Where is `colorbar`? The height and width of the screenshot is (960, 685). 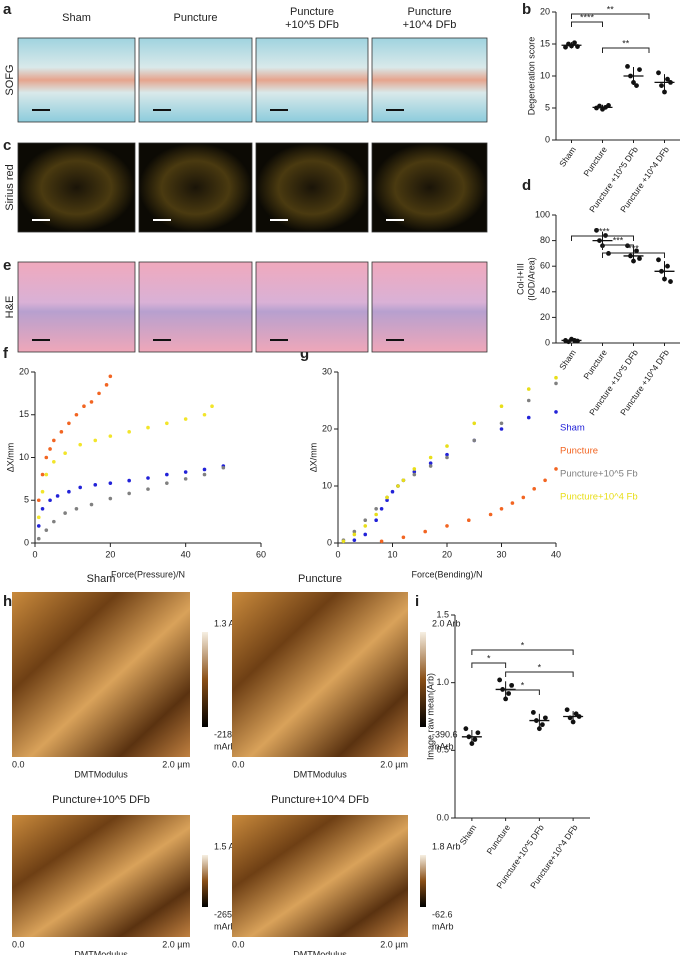
colorbar is located at coordinates (205, 679).